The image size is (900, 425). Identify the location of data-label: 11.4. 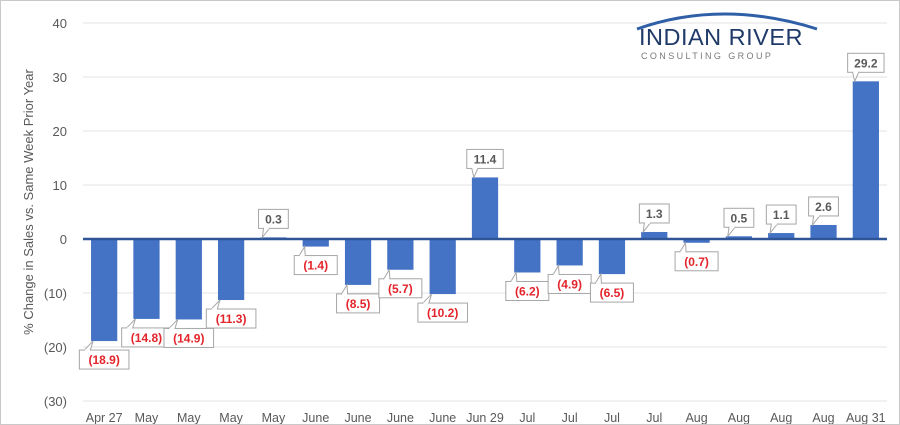
(485, 159).